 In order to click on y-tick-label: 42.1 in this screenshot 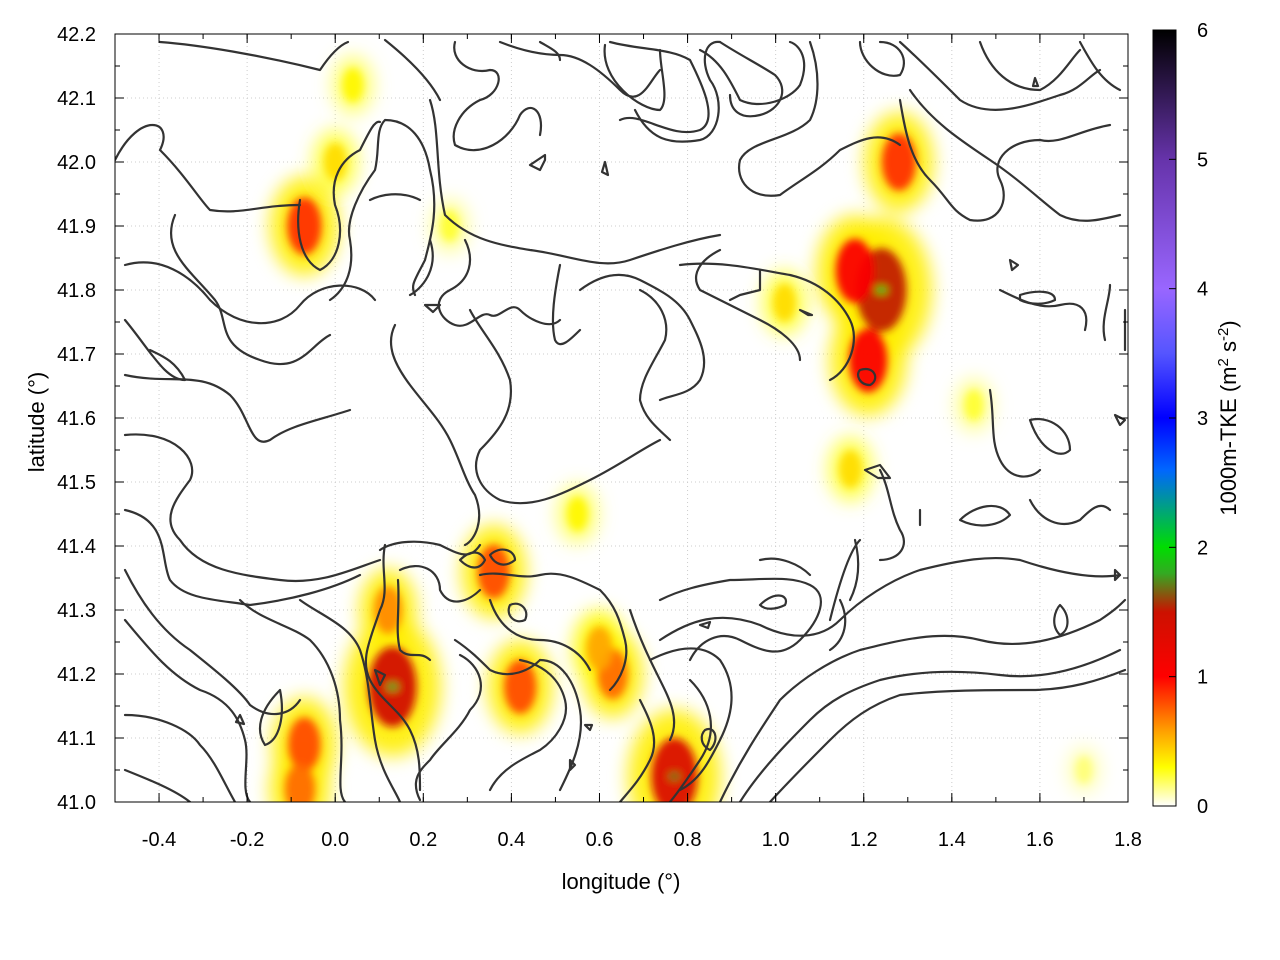, I will do `click(76, 99)`.